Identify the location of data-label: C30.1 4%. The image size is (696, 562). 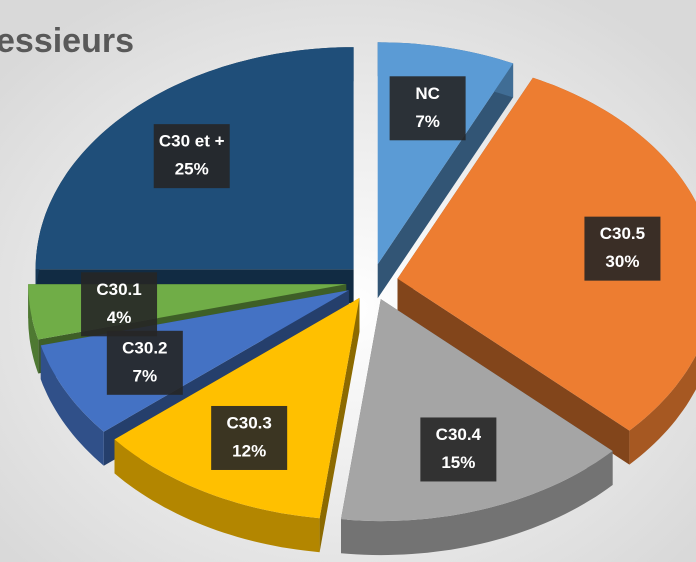
(119, 304).